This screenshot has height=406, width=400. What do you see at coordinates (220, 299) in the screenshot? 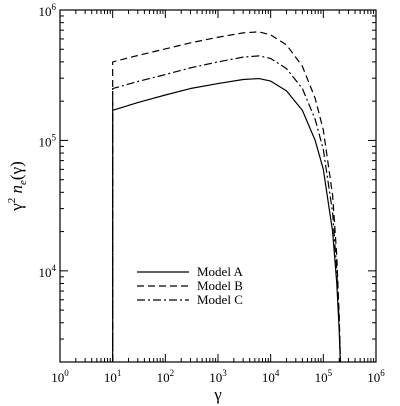
I see `legend-label: Model C` at bounding box center [220, 299].